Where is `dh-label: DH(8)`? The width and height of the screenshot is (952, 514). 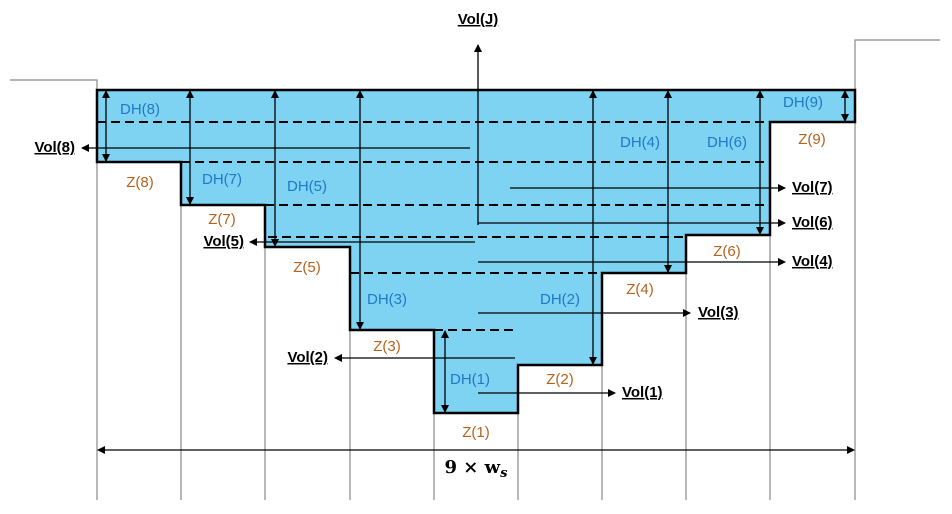
dh-label: DH(8) is located at coordinates (140, 109).